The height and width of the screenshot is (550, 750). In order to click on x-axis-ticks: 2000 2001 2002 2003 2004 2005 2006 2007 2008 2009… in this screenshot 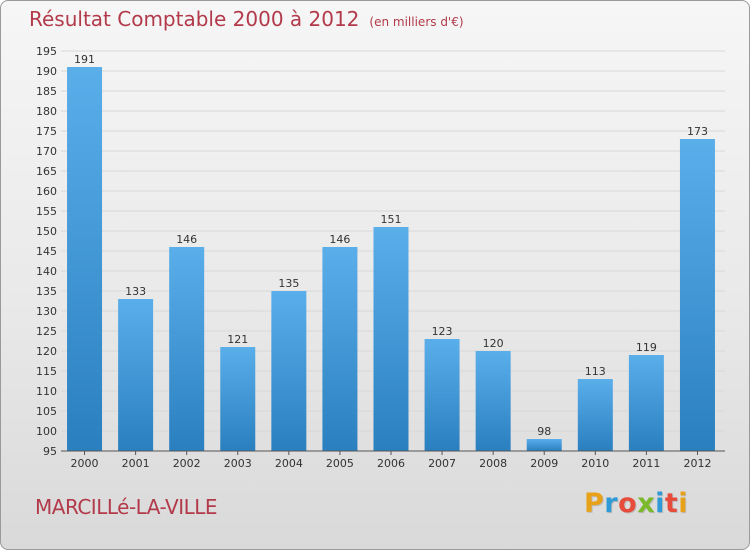, I will do `click(391, 460)`.